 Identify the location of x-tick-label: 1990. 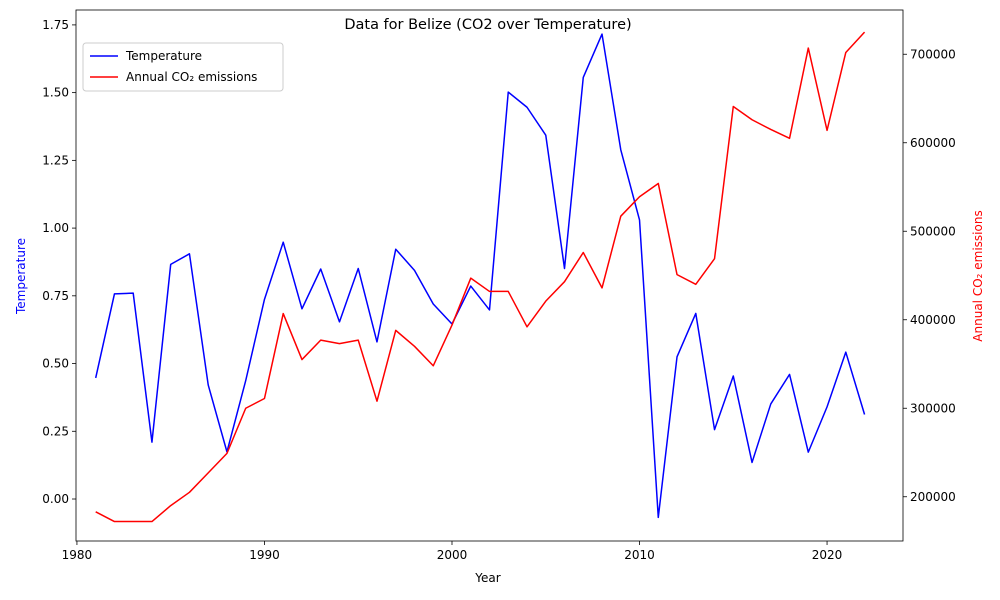
(264, 555).